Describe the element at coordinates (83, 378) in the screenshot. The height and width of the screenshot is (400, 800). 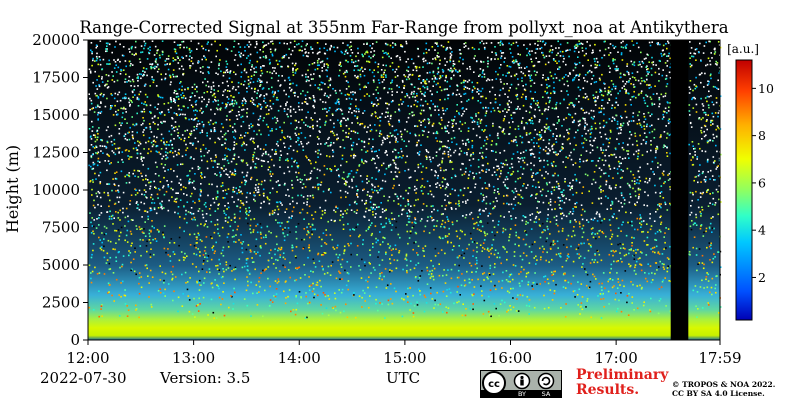
I see `footer-date: 2022-07-30` at that location.